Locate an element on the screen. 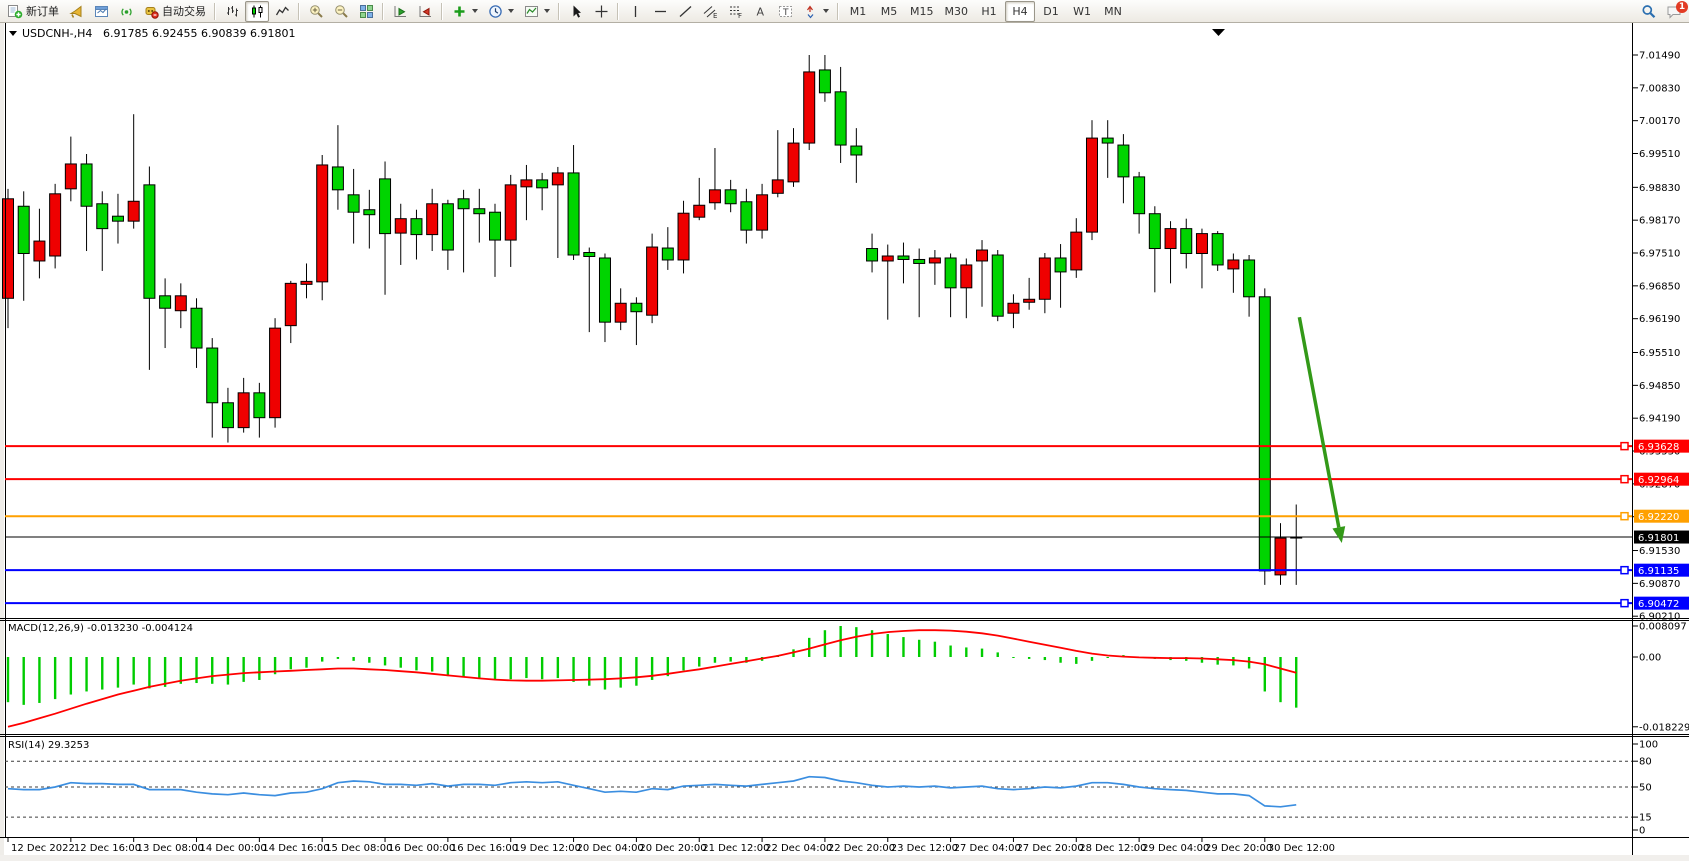  bid-price-line: 6.91801 is located at coordinates (847, 537).